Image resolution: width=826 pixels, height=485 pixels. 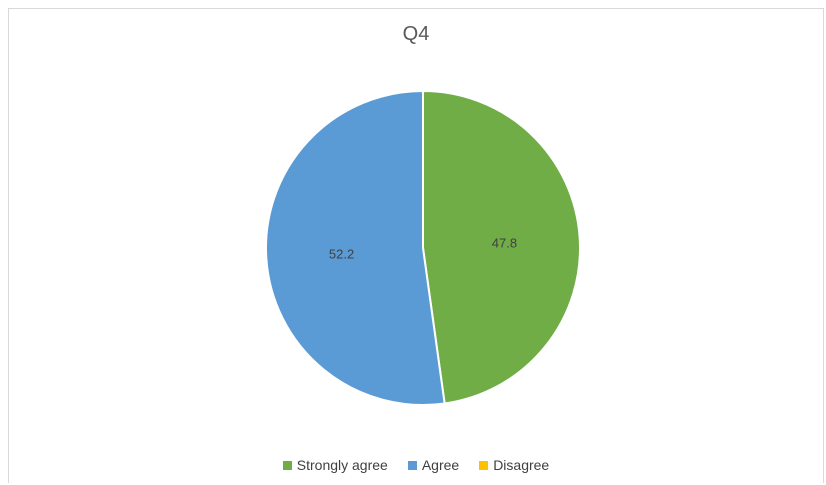 What do you see at coordinates (342, 465) in the screenshot?
I see `legend-label-strongly-agree: Strongly agree` at bounding box center [342, 465].